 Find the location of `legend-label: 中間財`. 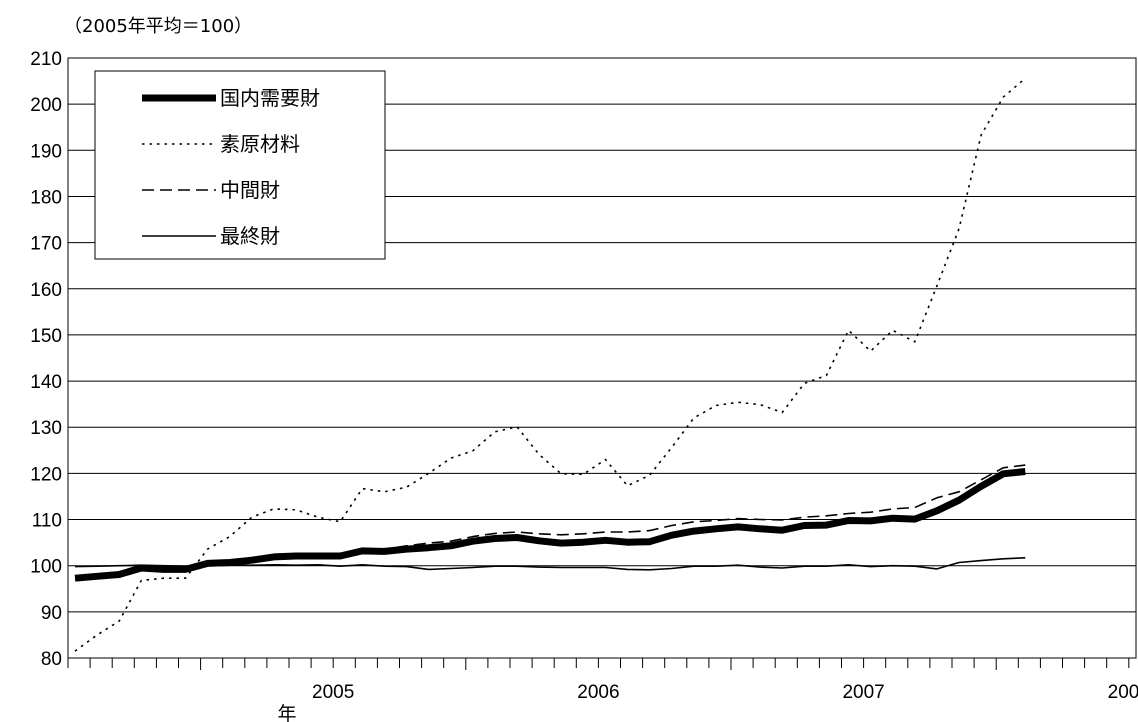

legend-label: 中間財 is located at coordinates (250, 190).